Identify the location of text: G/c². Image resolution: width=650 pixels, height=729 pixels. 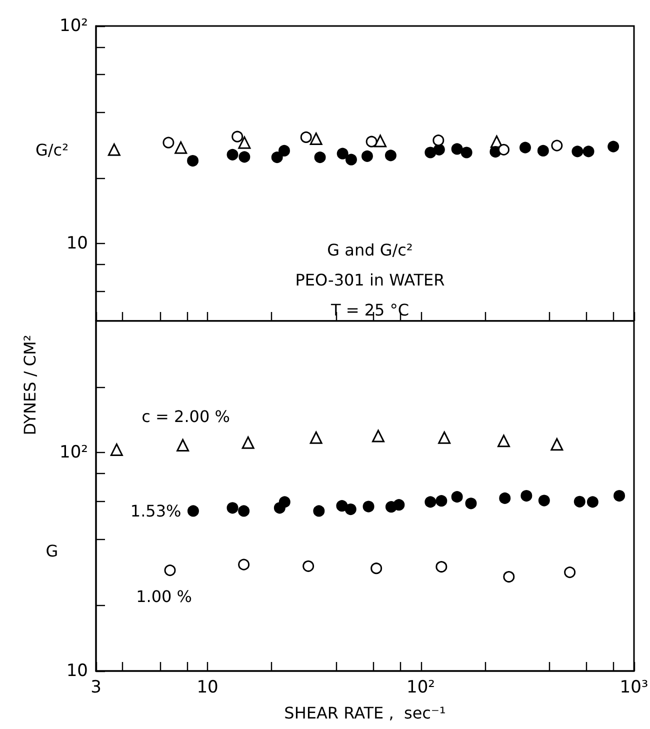
(52, 150).